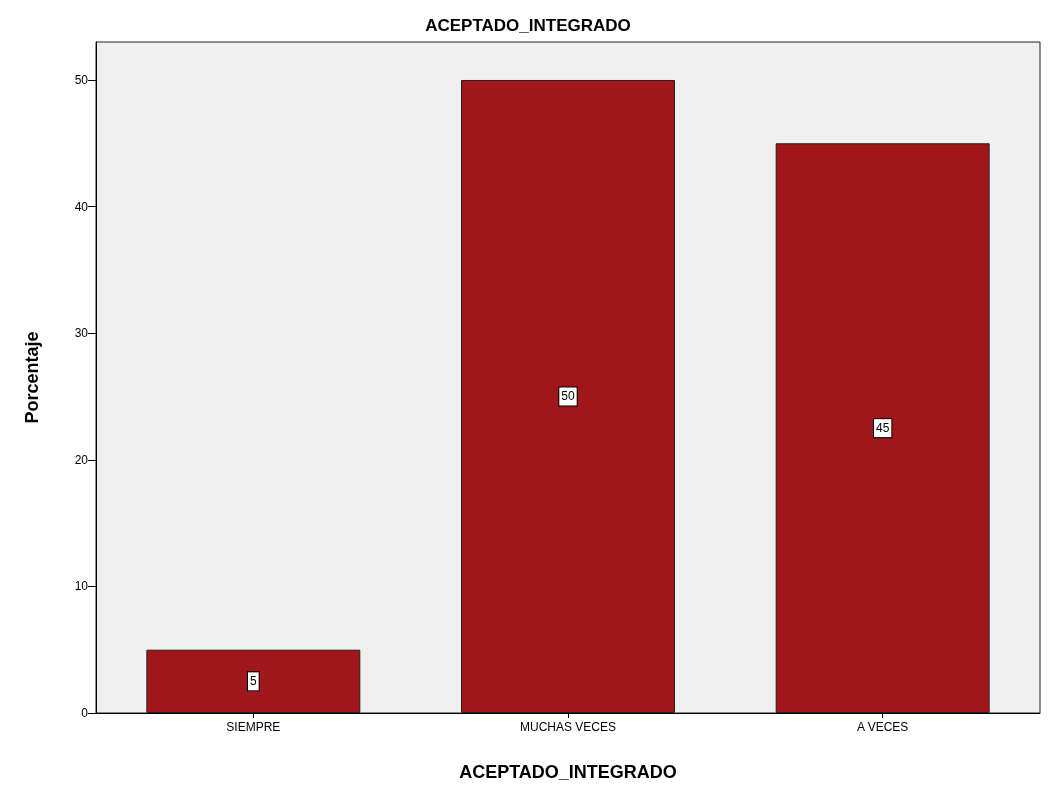  What do you see at coordinates (568, 727) in the screenshot?
I see `x-tick-label: MUCHAS VECES` at bounding box center [568, 727].